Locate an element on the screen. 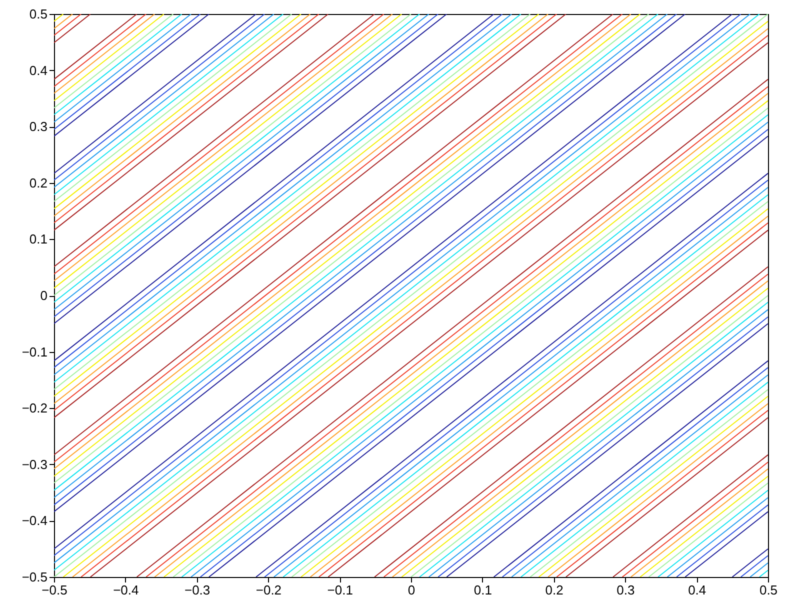 The width and height of the screenshot is (786, 599). y-tick-label: 0.3 is located at coordinates (38, 126).